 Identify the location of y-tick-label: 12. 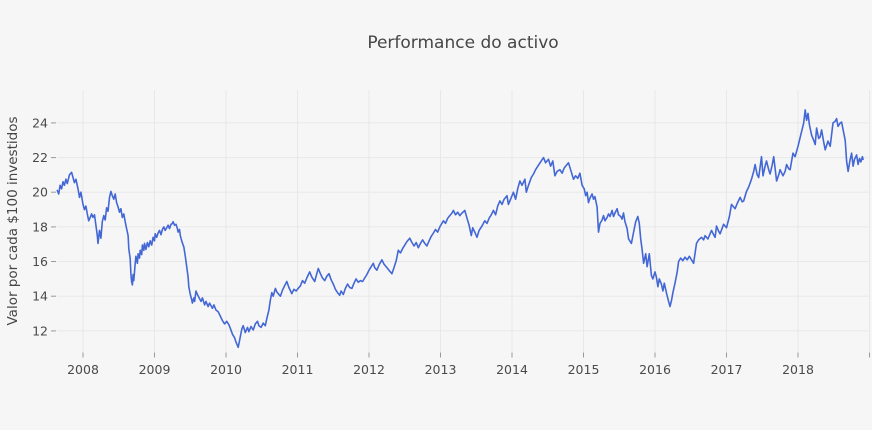
(40, 330).